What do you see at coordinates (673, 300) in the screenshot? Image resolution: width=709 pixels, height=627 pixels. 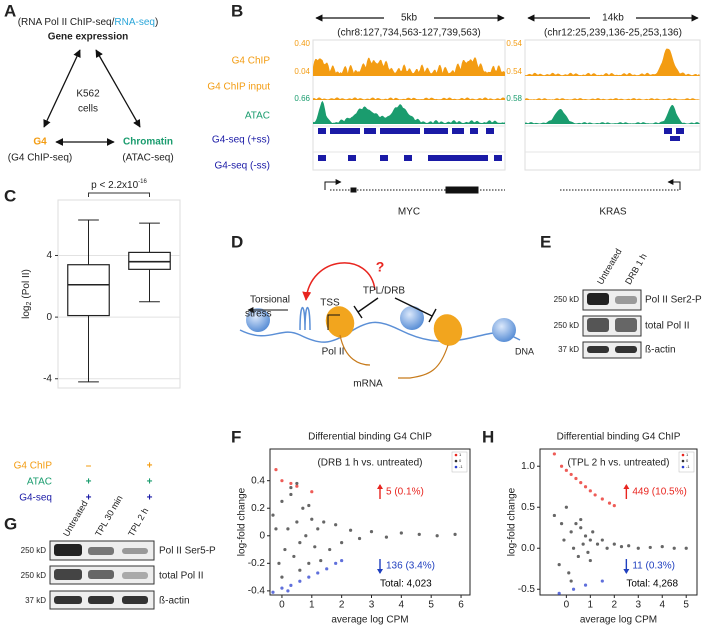 I see `blot-label: Pol II Ser2-P` at bounding box center [673, 300].